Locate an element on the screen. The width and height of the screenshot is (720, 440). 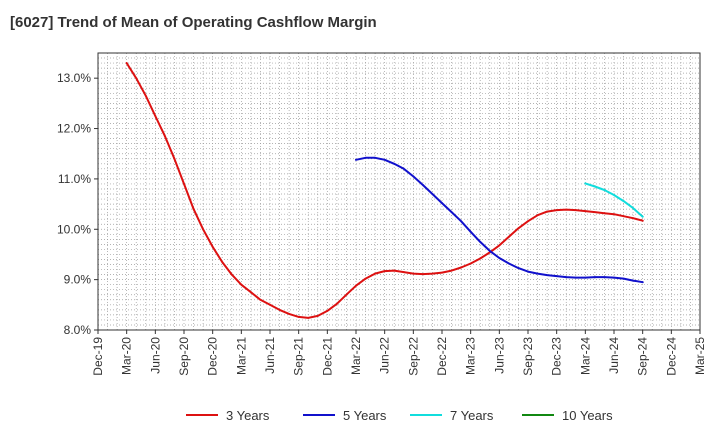
x-tick-label: Mar-25 is located at coordinates (700, 356).